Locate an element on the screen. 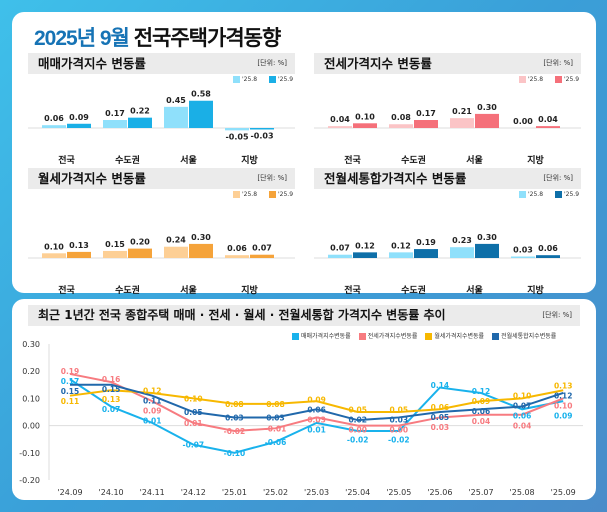 The image size is (607, 512). x-tick-label: '25.05 is located at coordinates (398, 492).